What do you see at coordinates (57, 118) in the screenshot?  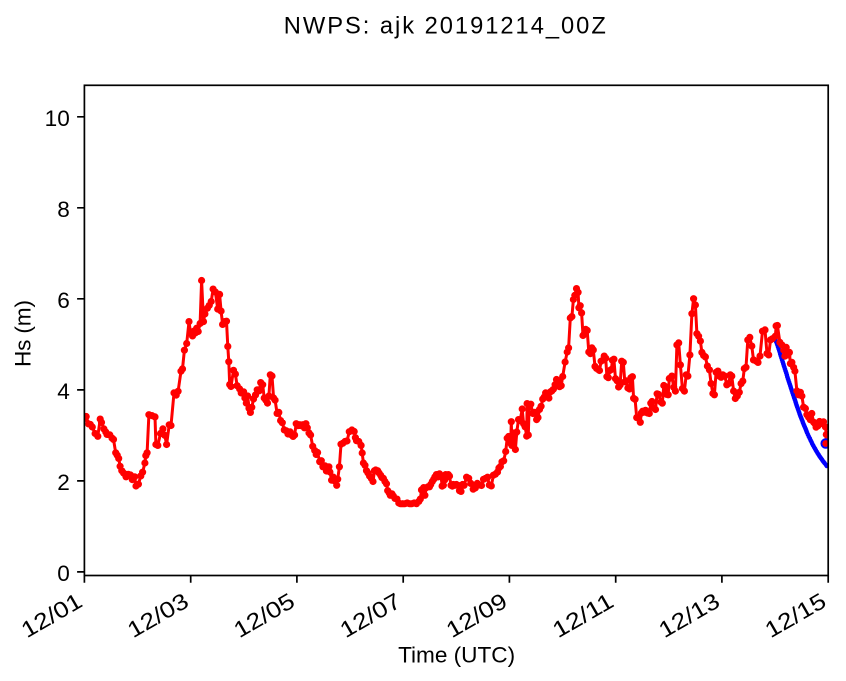 I see `svg-text: 10` at bounding box center [57, 118].